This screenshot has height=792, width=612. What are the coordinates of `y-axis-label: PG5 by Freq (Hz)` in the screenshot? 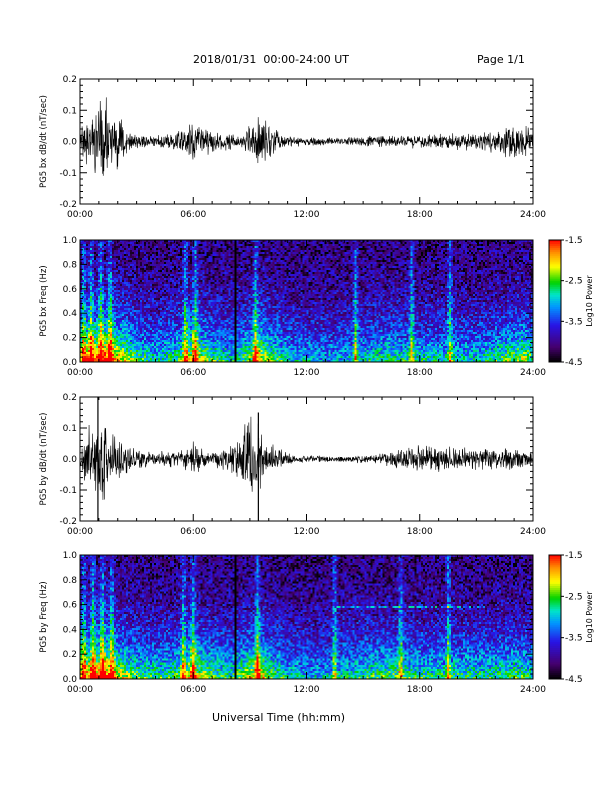 It's located at (44, 616).